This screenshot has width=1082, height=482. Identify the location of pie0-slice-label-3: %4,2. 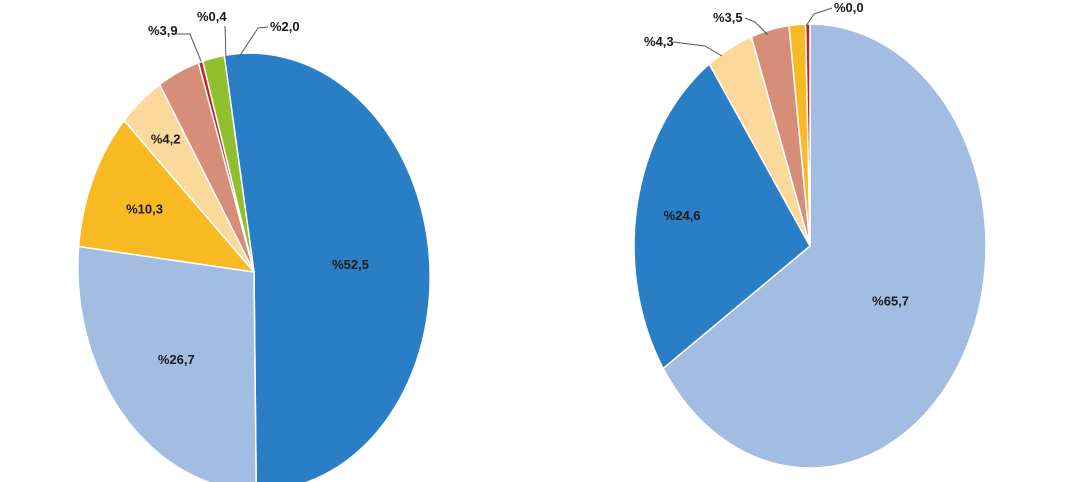
(166, 139).